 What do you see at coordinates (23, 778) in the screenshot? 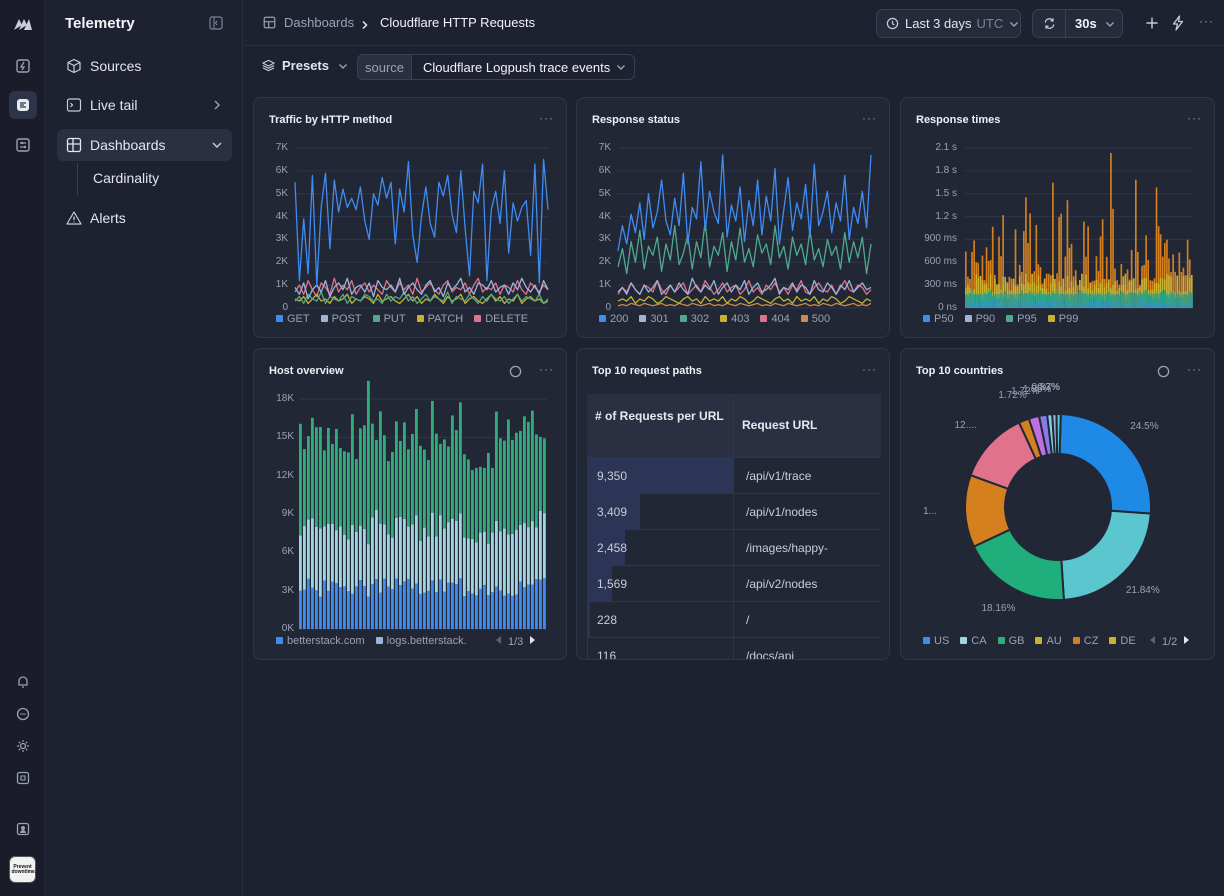
I see `command-icon` at bounding box center [23, 778].